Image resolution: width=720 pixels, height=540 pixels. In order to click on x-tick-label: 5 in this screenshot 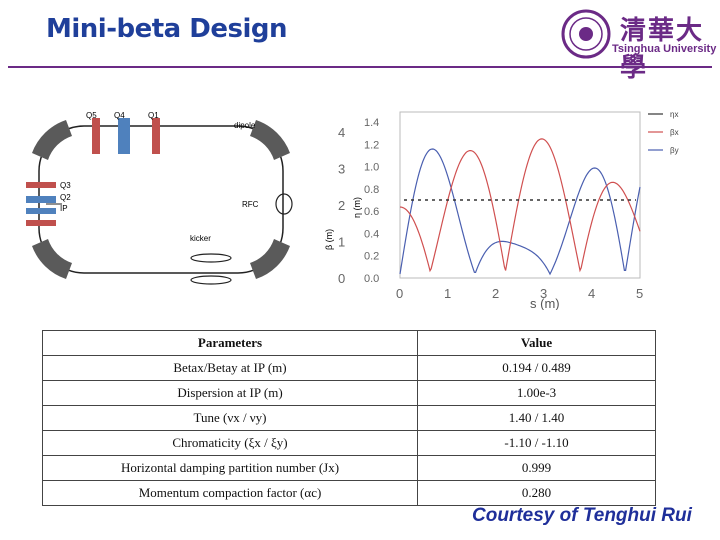, I will do `click(639, 293)`.